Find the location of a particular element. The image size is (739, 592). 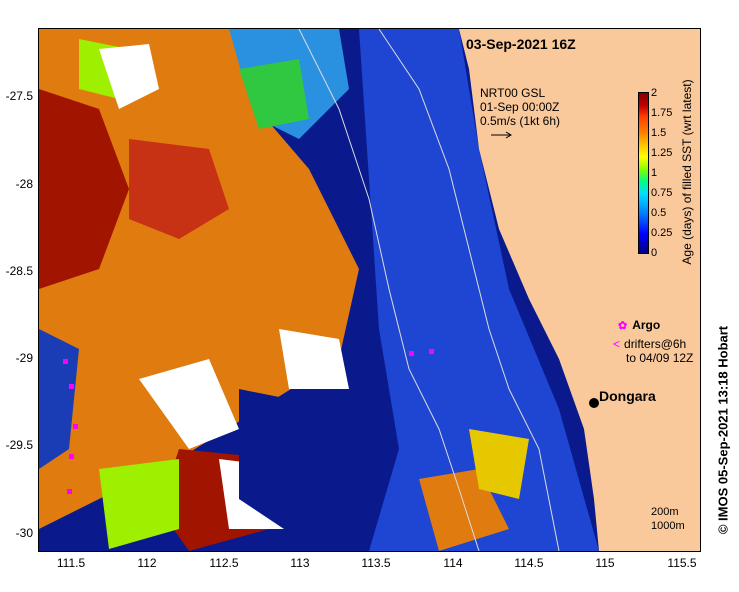

blue-strip-west is located at coordinates (59, 399).